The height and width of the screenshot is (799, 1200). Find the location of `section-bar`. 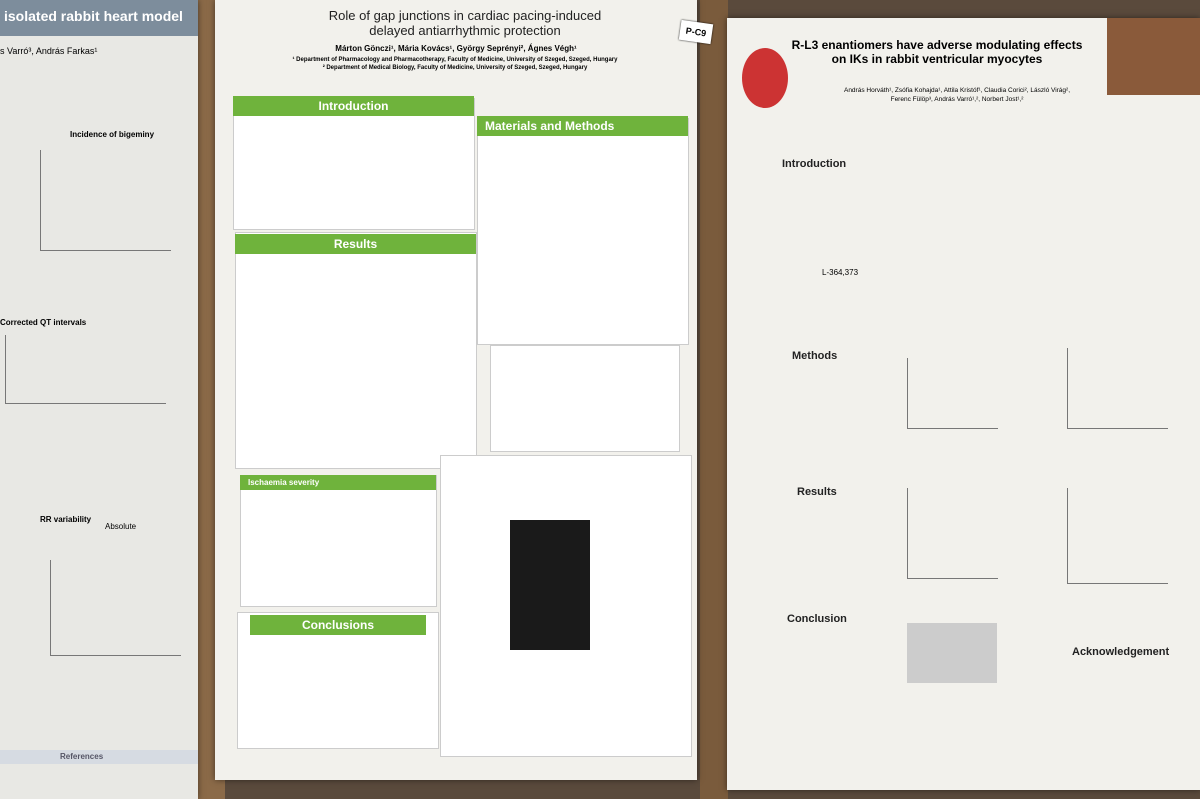

section-bar is located at coordinates (99, 757).